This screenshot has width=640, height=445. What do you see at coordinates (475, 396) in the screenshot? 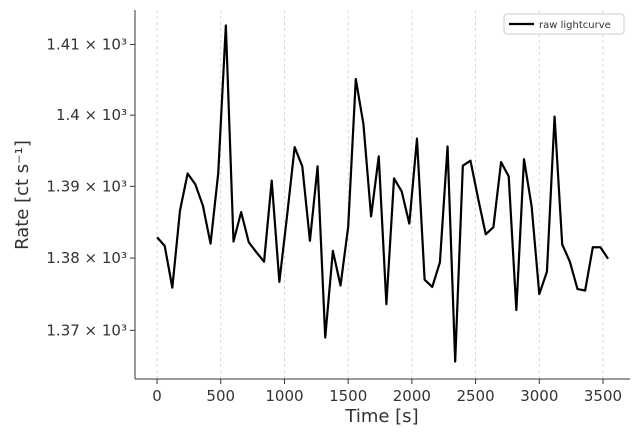
I see `x-tick-label: 2500` at bounding box center [475, 396].